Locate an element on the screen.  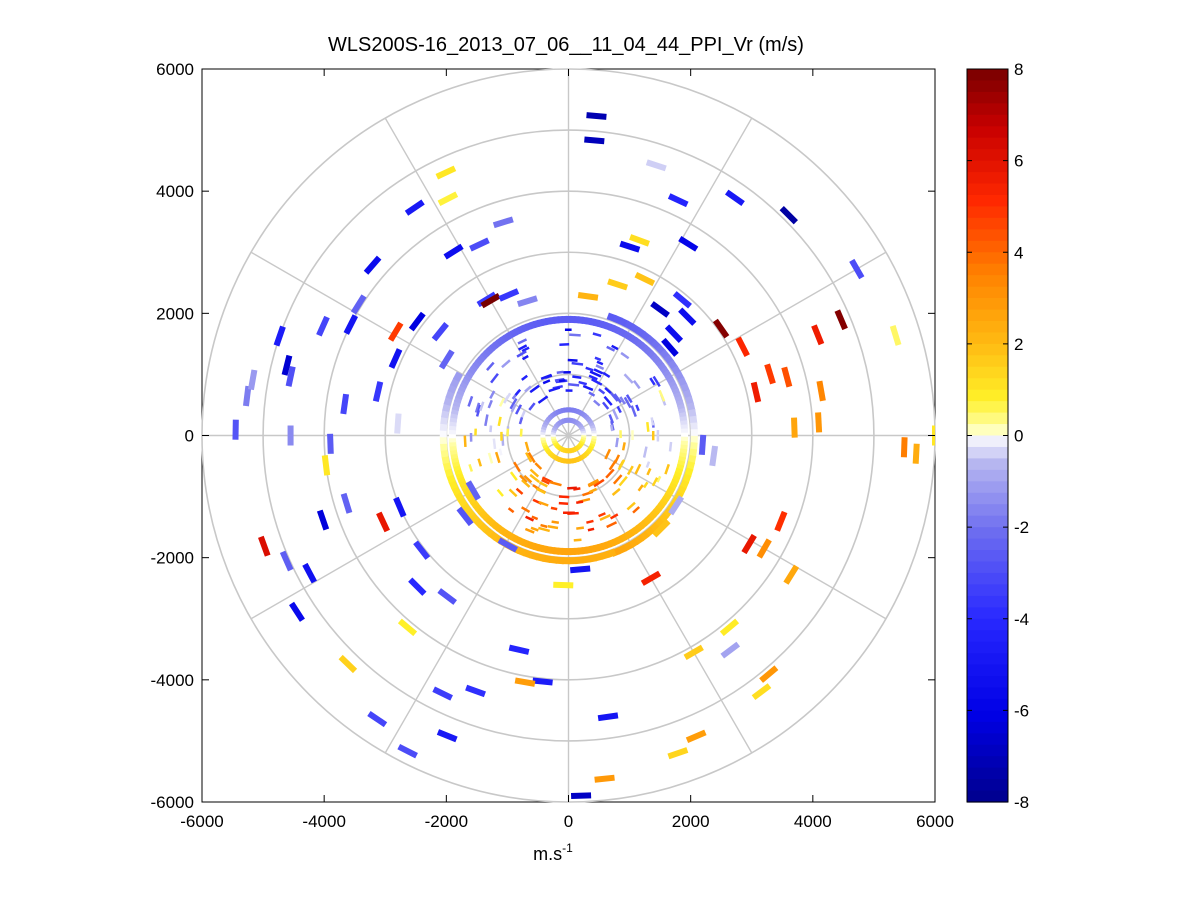
y-tick-label: -6000 is located at coordinates (172, 802).